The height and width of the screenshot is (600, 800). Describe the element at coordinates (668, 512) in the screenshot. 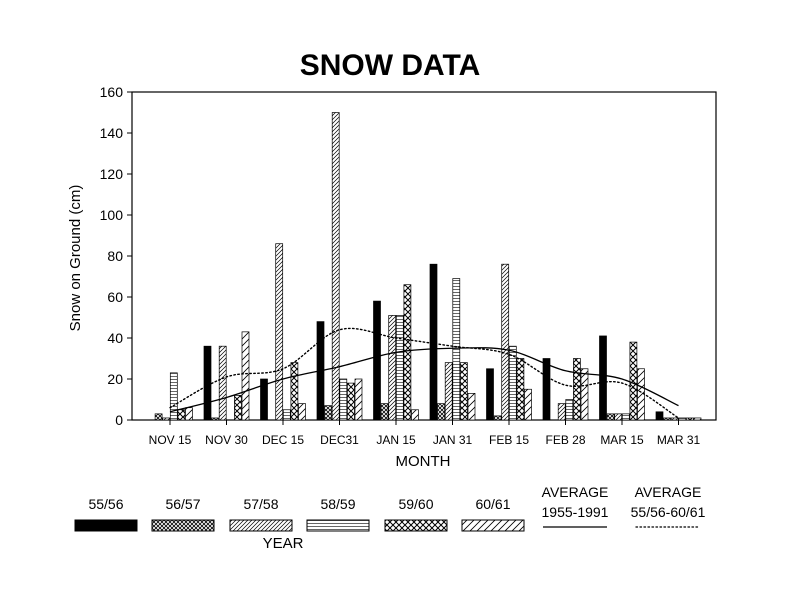

I see `legend-label: 55/56-60/61` at that location.